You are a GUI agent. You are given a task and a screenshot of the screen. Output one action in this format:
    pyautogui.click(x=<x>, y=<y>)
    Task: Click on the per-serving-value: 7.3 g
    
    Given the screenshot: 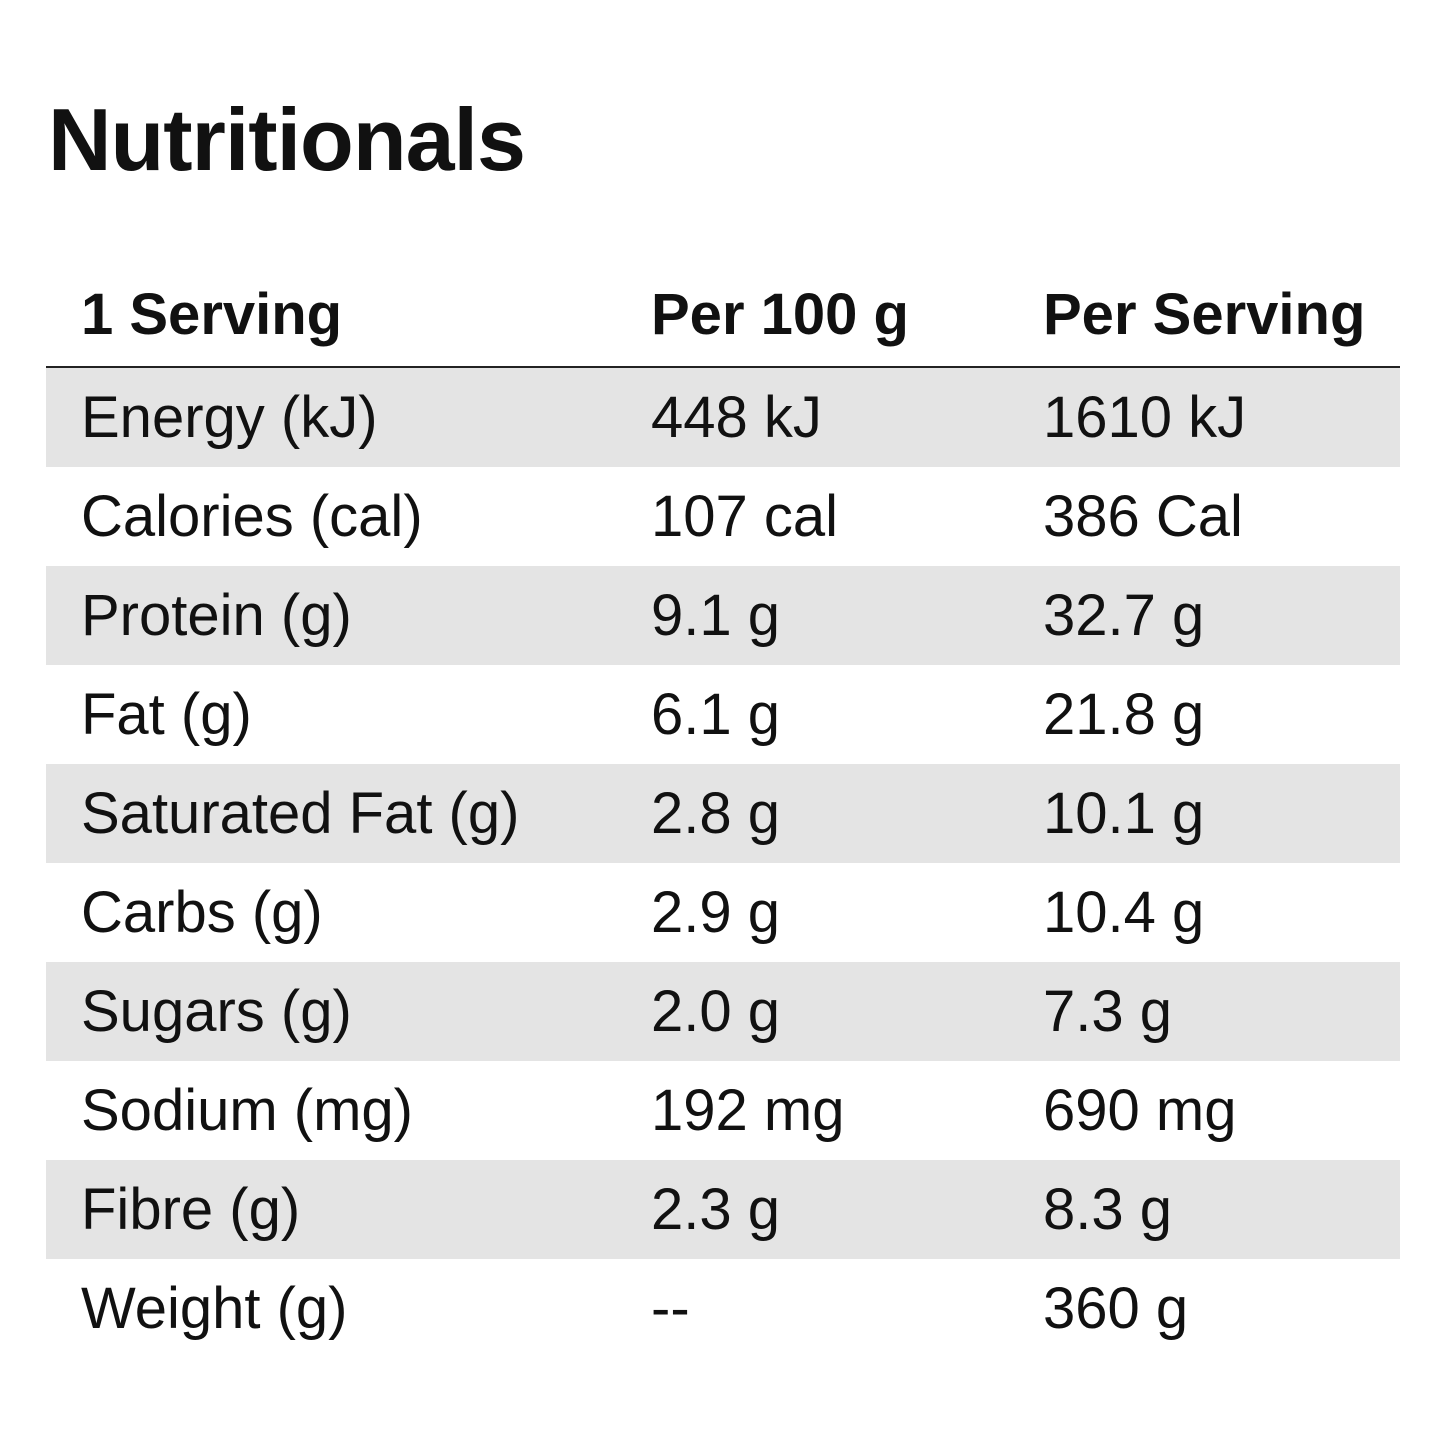 What is the action you would take?
    pyautogui.click(x=1107, y=1011)
    